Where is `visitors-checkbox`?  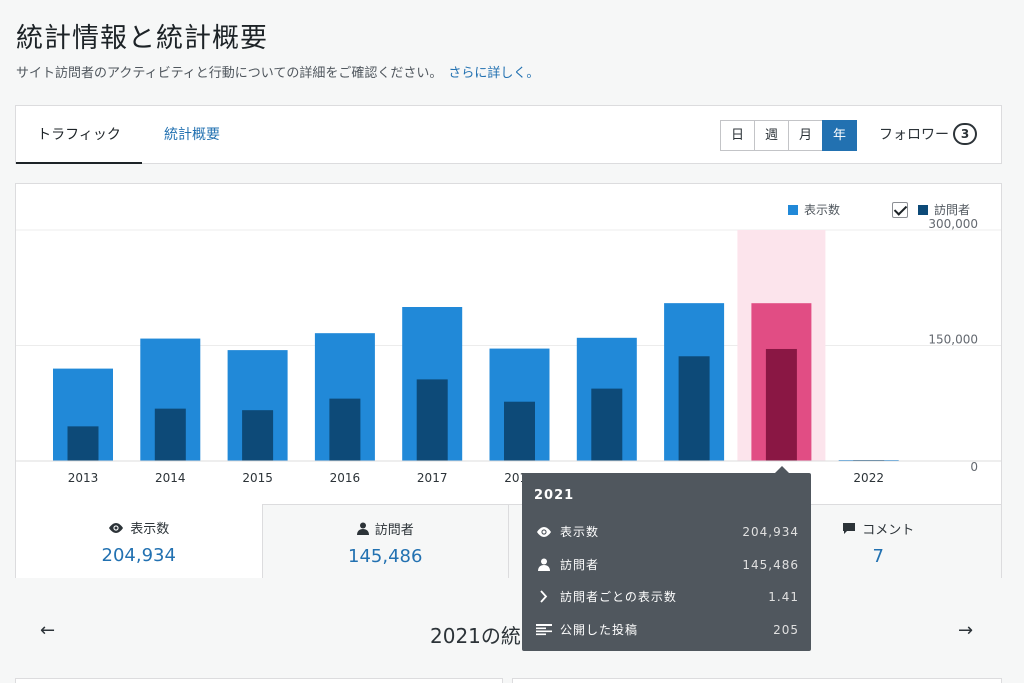
visitors-checkbox is located at coordinates (900, 209).